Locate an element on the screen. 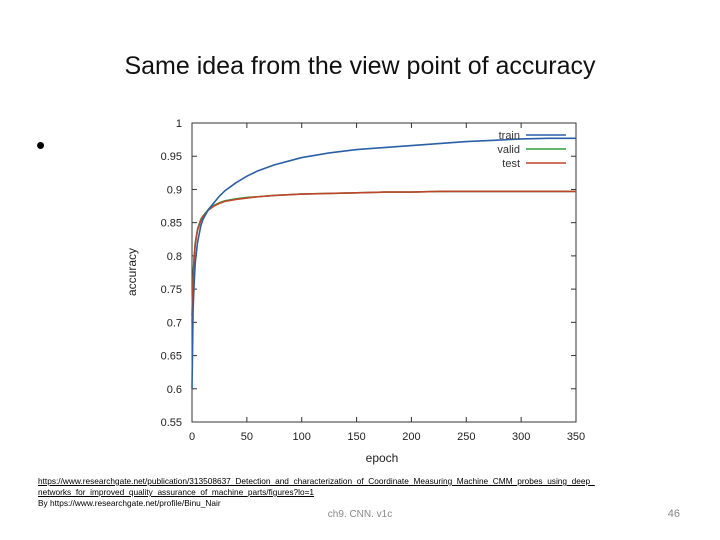 This screenshot has width=720, height=540. y-tick-label: 0.9 is located at coordinates (174, 190).